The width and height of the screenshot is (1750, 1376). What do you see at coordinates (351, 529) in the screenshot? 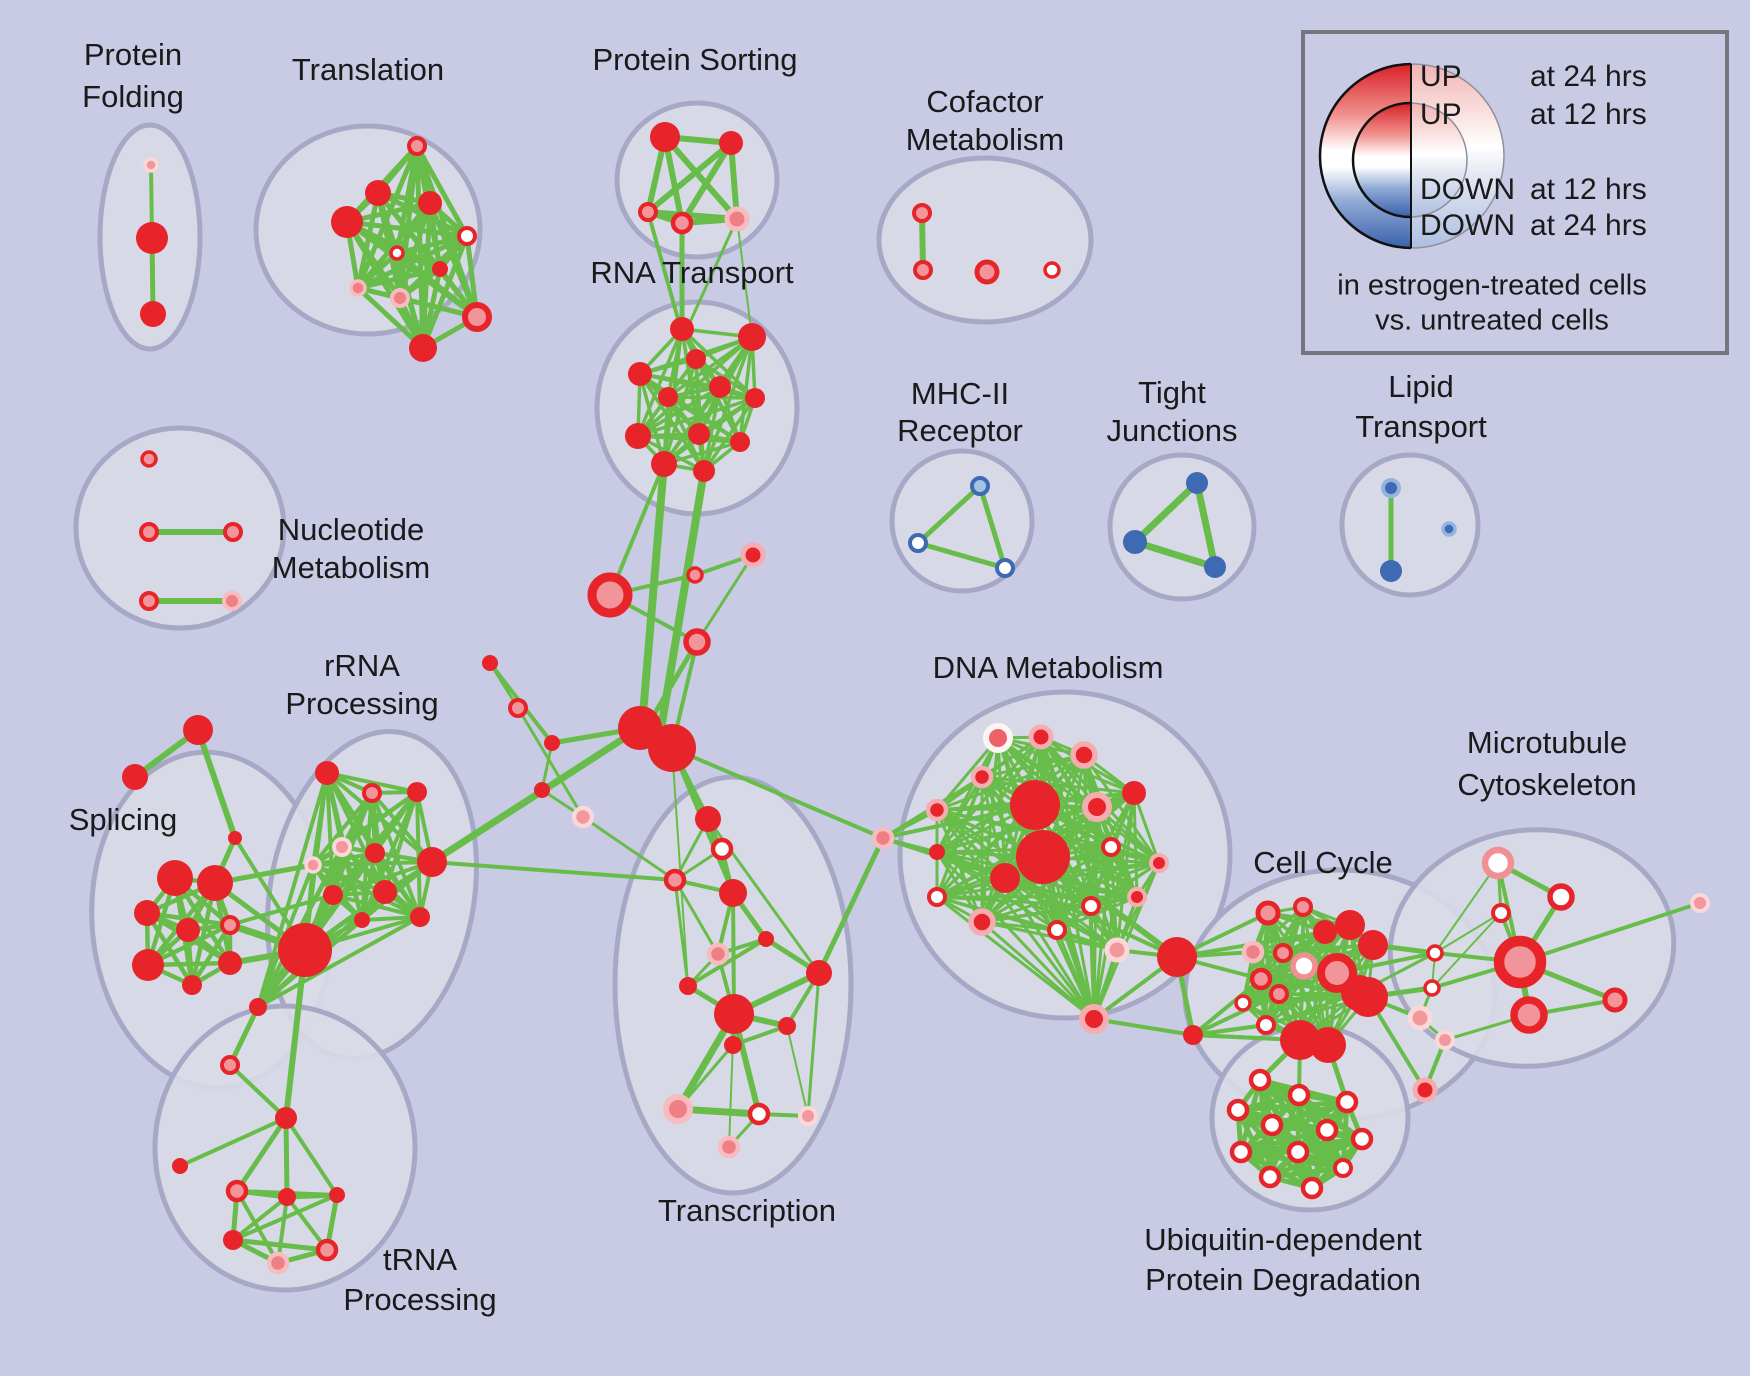
I see `label-nucleotide-metabolism: Nucleotide` at bounding box center [351, 529].